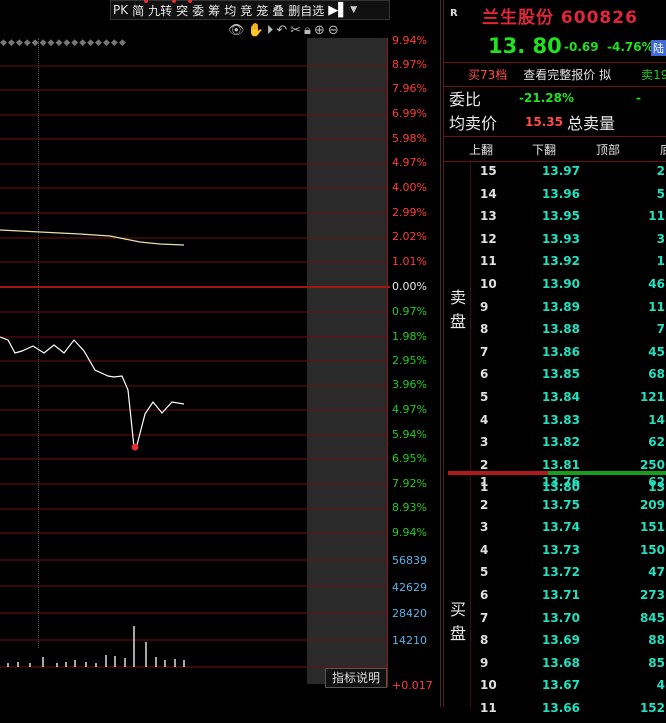 The image size is (666, 723). What do you see at coordinates (561, 527) in the screenshot?
I see `order-price: 13.74` at bounding box center [561, 527].